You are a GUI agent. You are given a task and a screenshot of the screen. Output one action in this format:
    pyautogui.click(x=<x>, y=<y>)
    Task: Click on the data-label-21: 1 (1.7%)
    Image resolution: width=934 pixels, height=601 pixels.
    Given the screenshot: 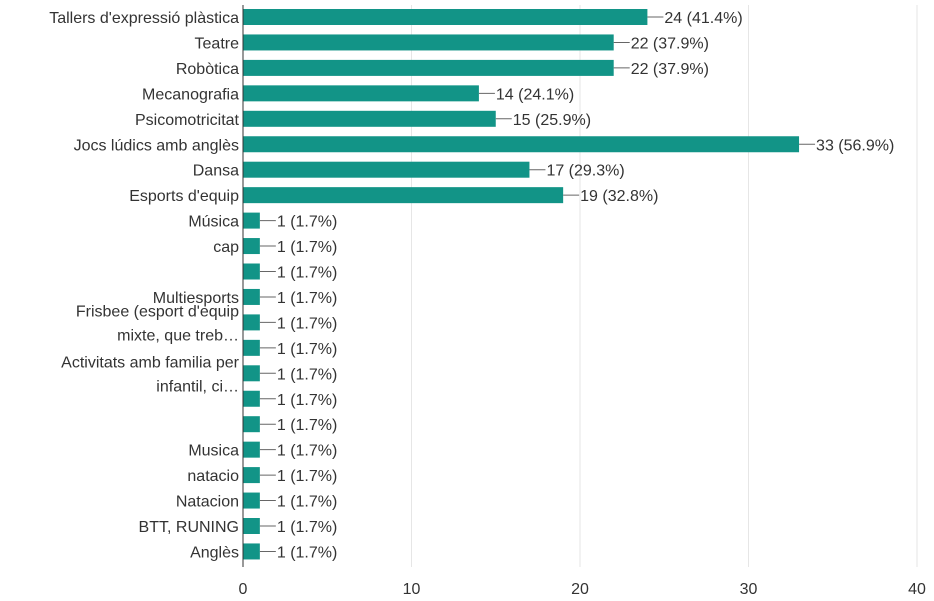 What is the action you would take?
    pyautogui.click(x=307, y=552)
    